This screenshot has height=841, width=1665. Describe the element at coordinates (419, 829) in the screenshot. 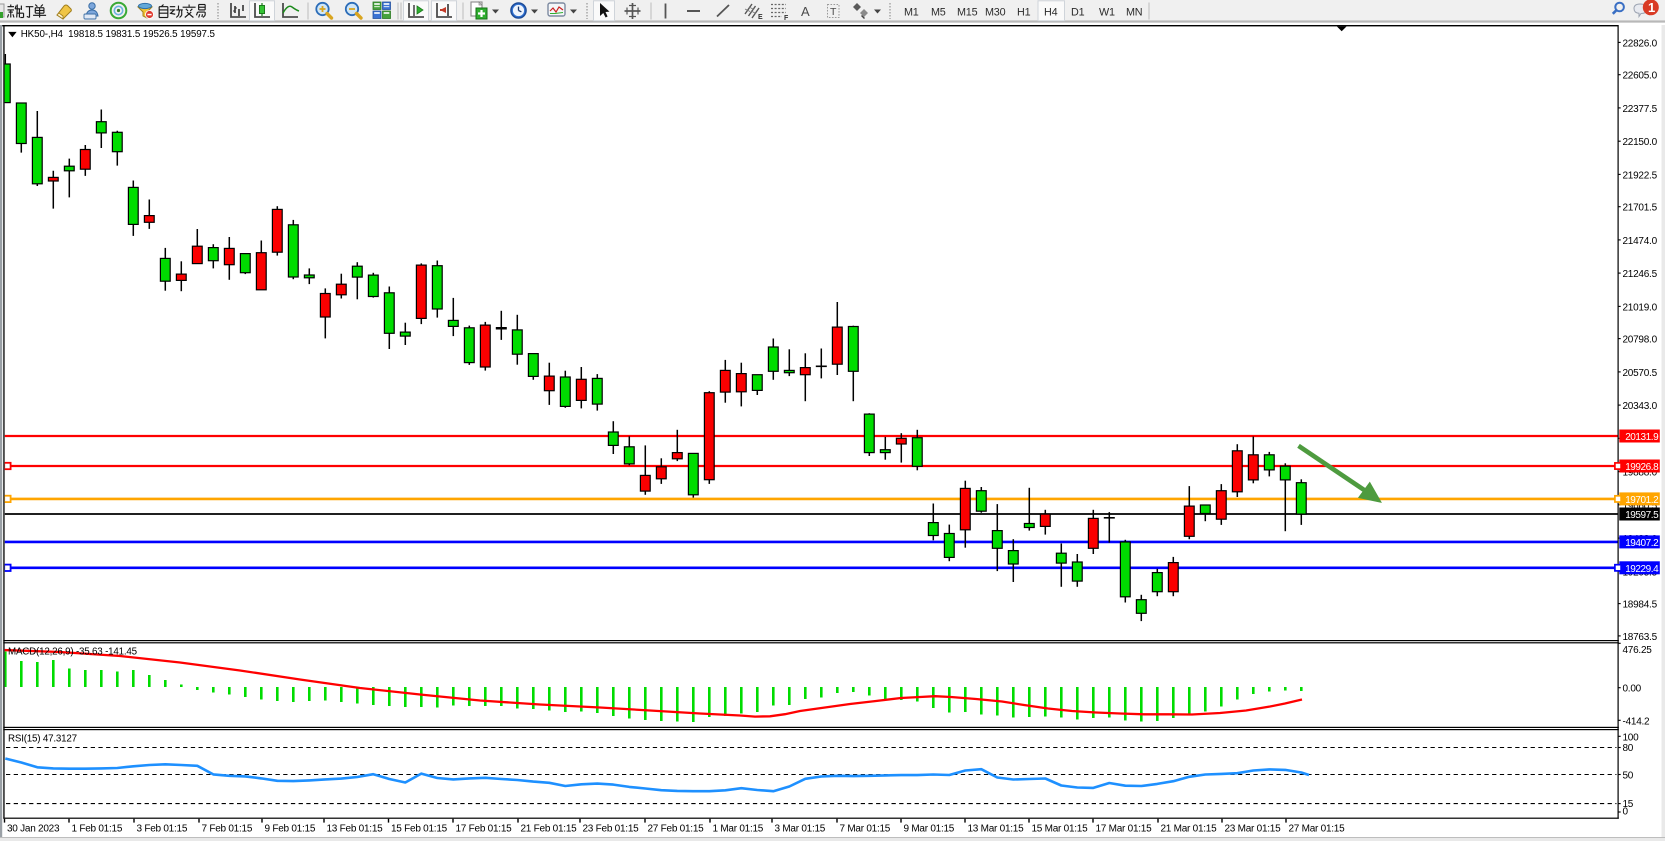

I see `svg-text: 15 Feb 01:15` at that location.